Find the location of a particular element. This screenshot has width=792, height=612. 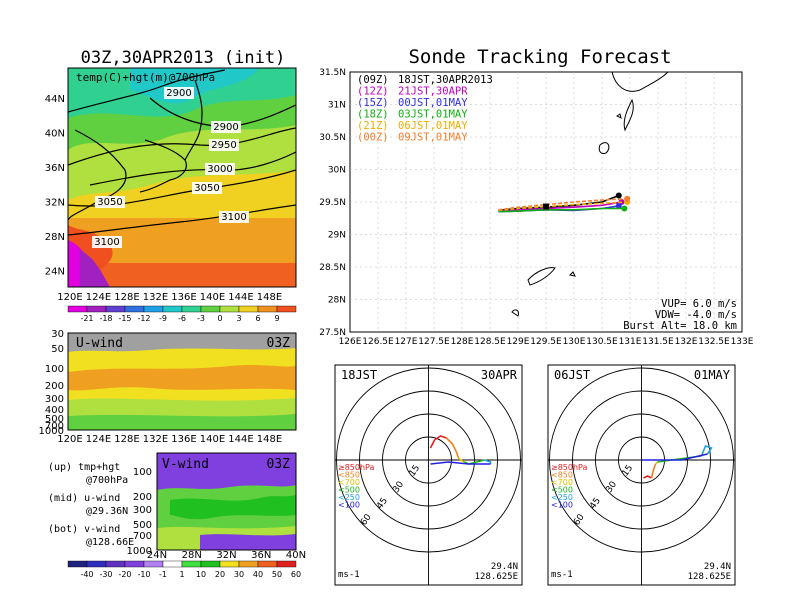

u-x-tick: 124E is located at coordinates (98, 439).